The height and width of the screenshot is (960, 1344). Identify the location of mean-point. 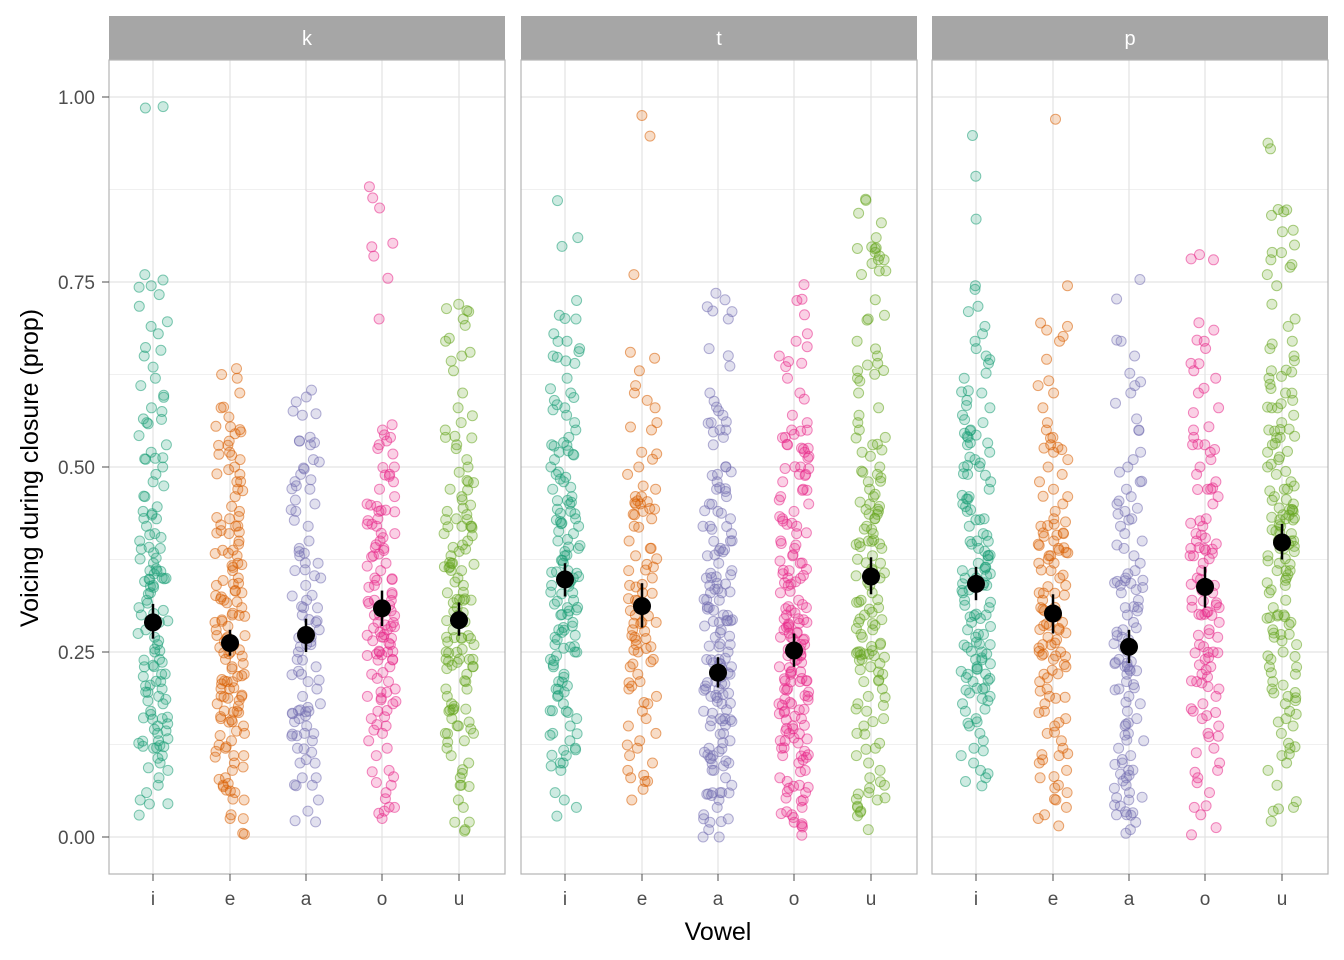
(565, 579).